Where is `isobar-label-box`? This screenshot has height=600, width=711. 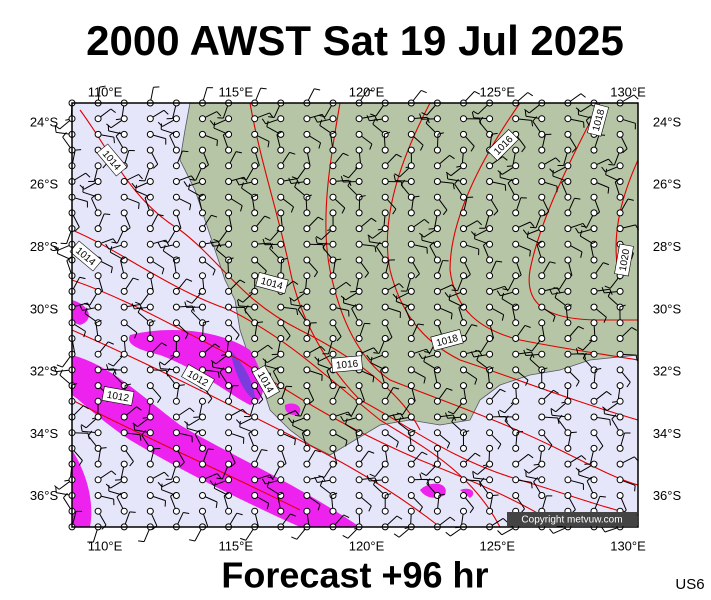 isobar-label-box is located at coordinates (503, 145).